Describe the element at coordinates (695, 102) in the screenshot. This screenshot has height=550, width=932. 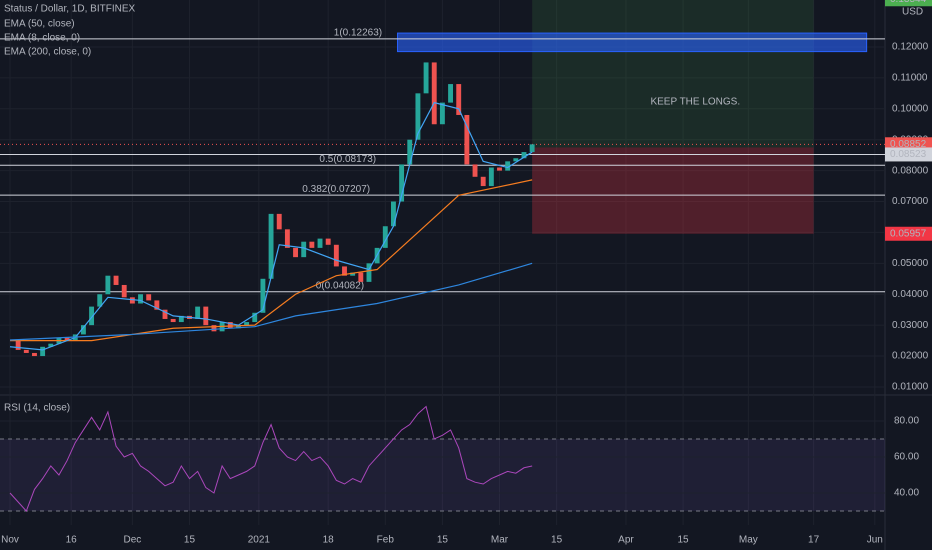
I see `annotation: KEEP THE LONGS.` at that location.